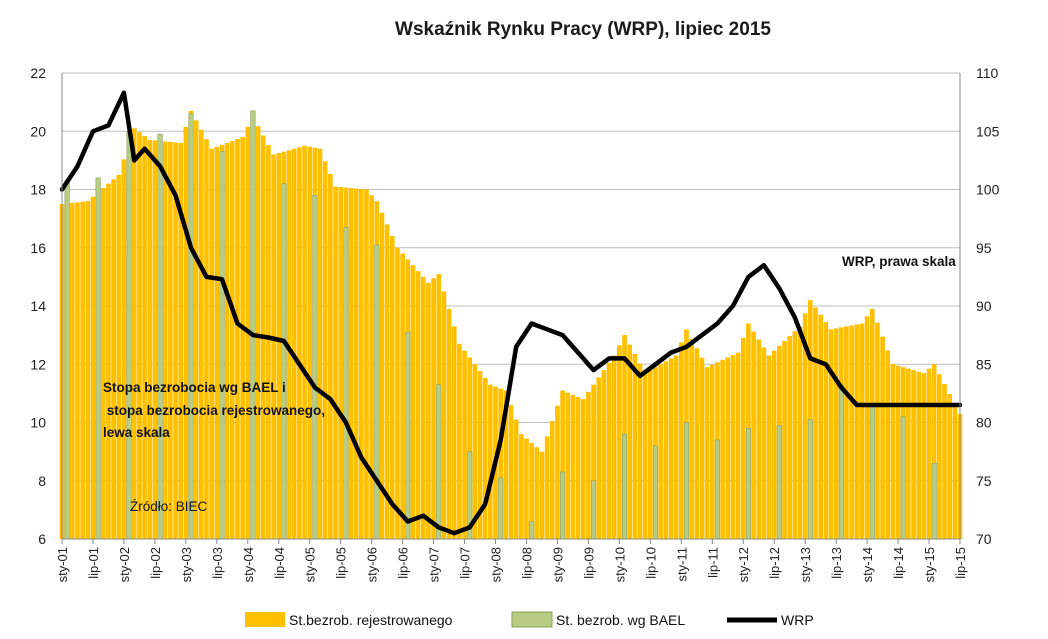  What do you see at coordinates (984, 539) in the screenshot?
I see `right-tick-label: 70` at bounding box center [984, 539].